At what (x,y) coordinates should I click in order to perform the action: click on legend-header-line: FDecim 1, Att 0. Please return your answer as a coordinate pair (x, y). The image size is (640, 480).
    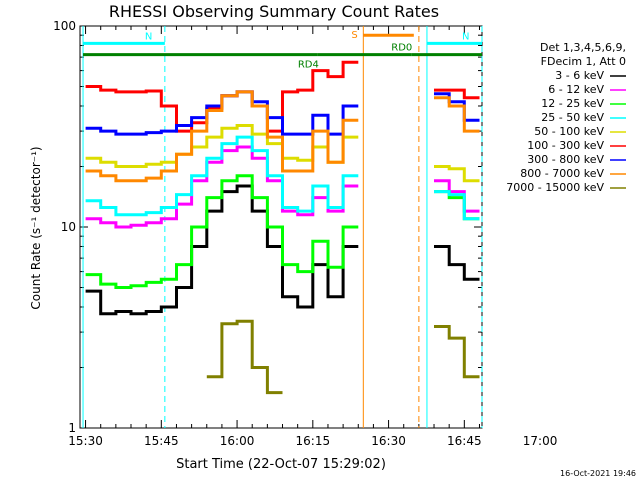
    Looking at the image, I should click on (583, 61).